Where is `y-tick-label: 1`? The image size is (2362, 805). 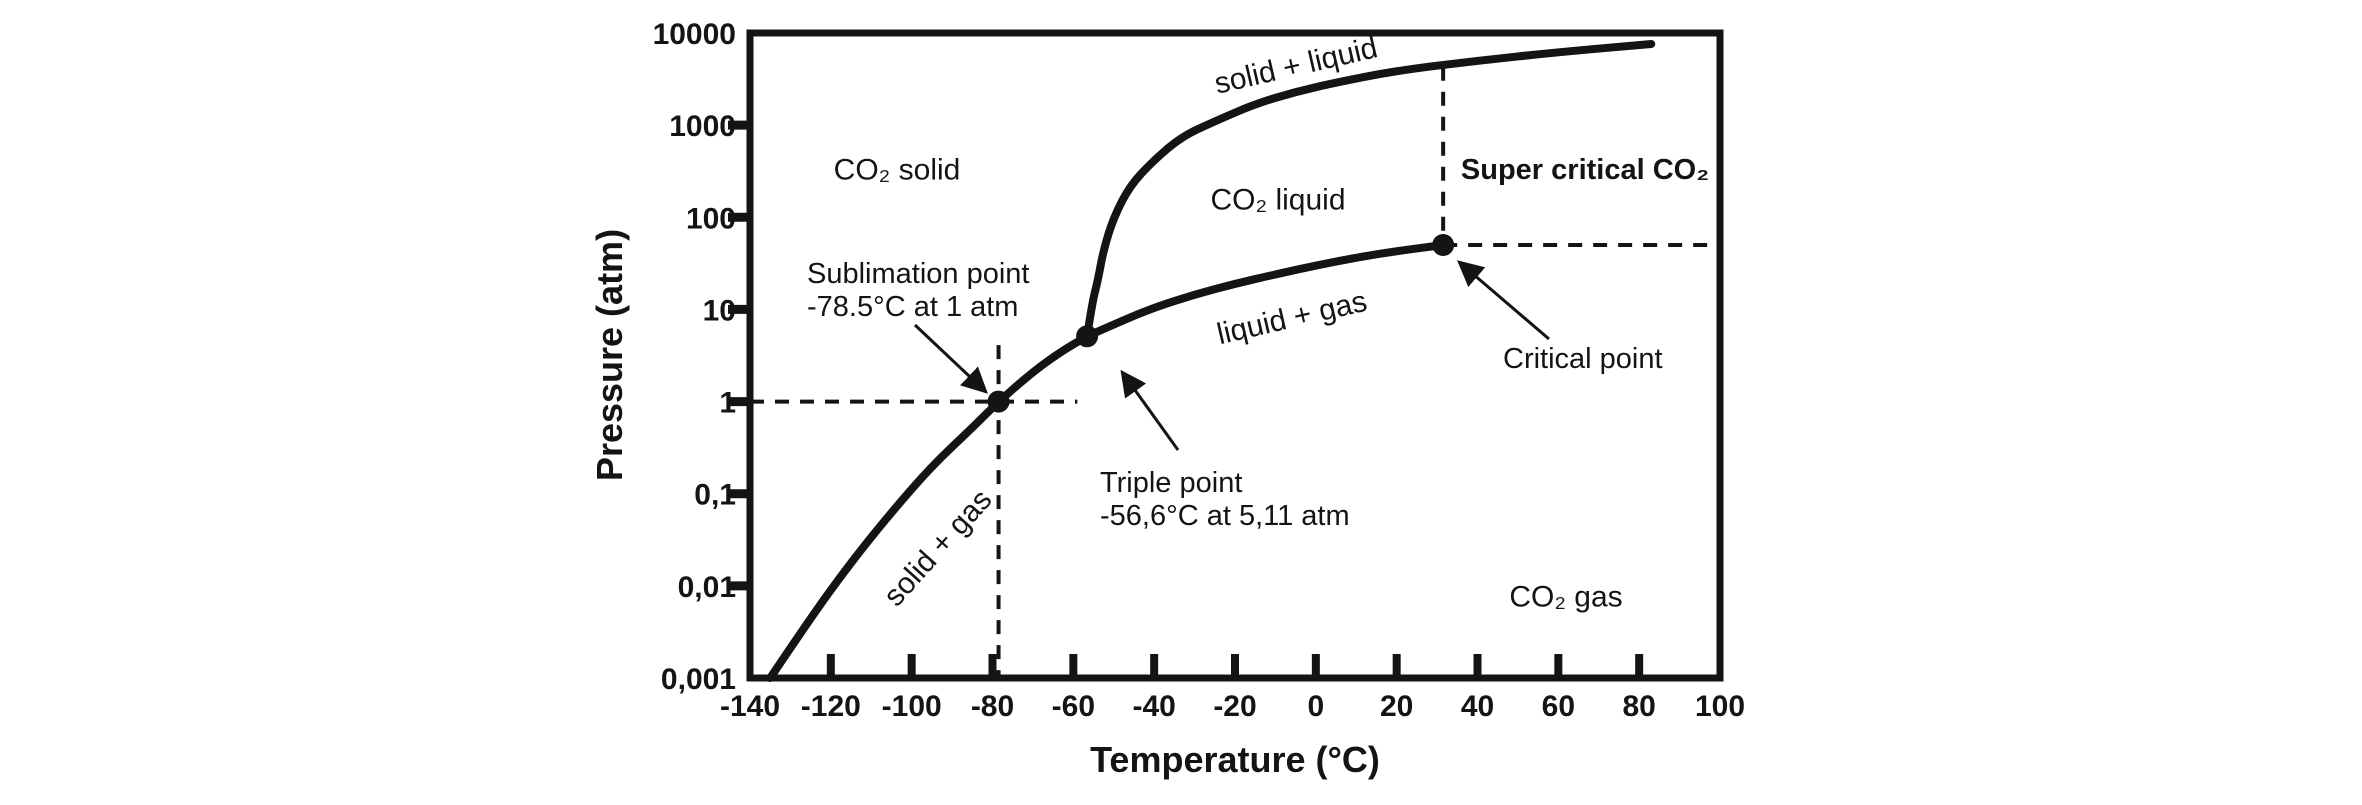 y-tick-label: 1 is located at coordinates (727, 403).